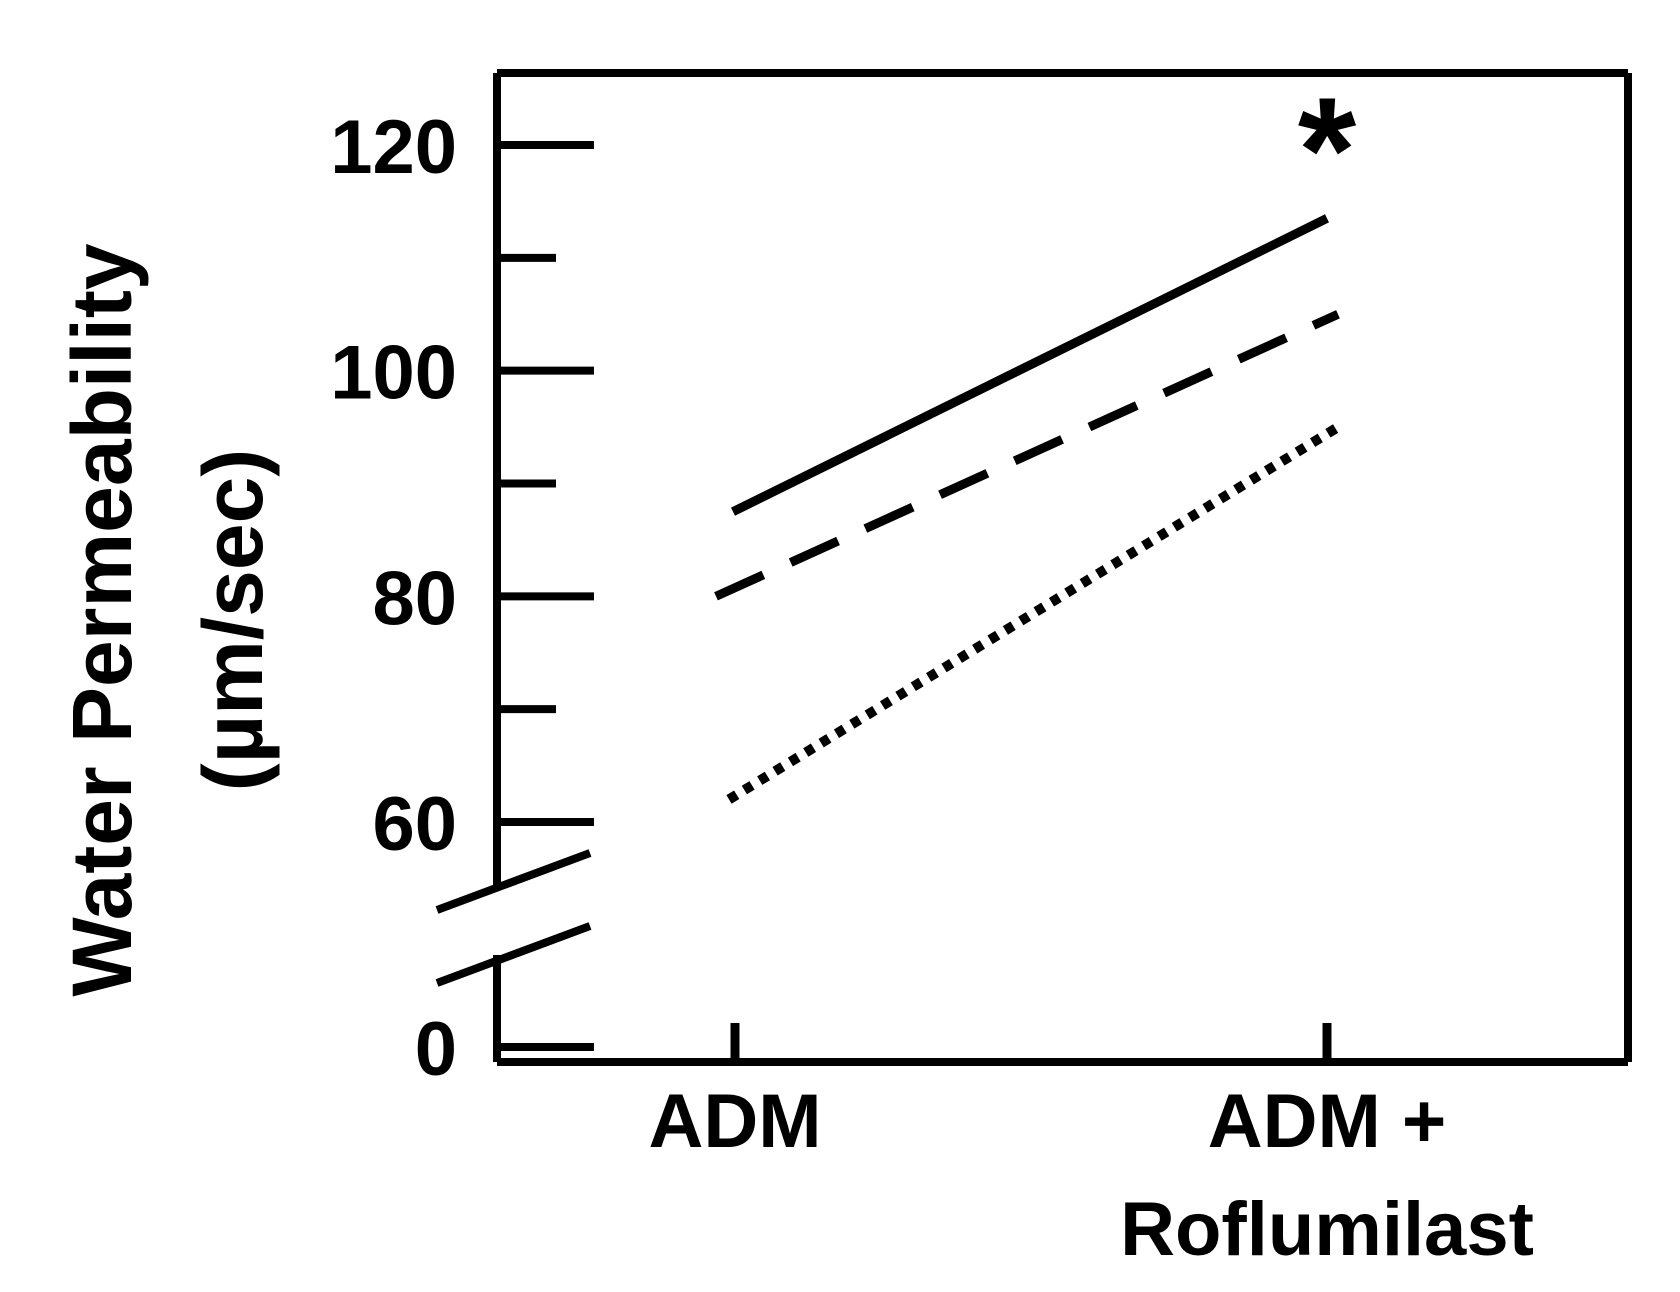  Describe the element at coordinates (436, 1049) in the screenshot. I see `y-tick-label: 0` at that location.